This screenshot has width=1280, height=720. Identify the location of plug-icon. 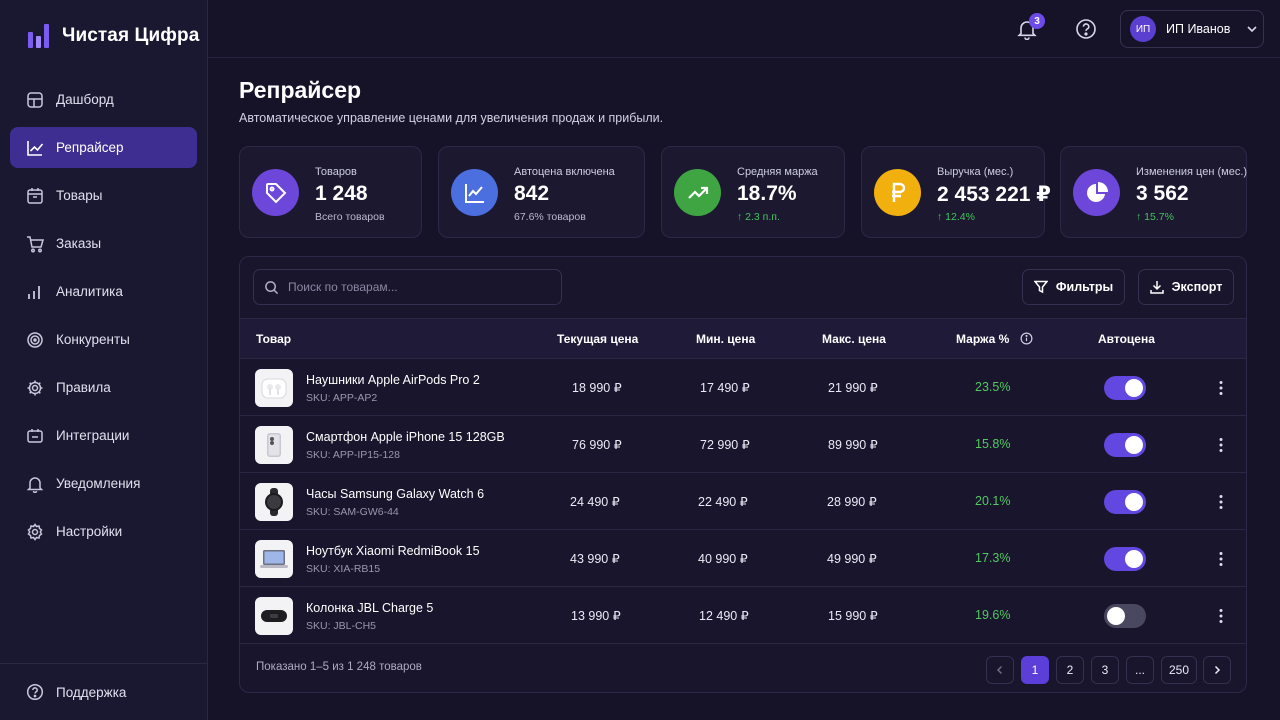
(35, 435).